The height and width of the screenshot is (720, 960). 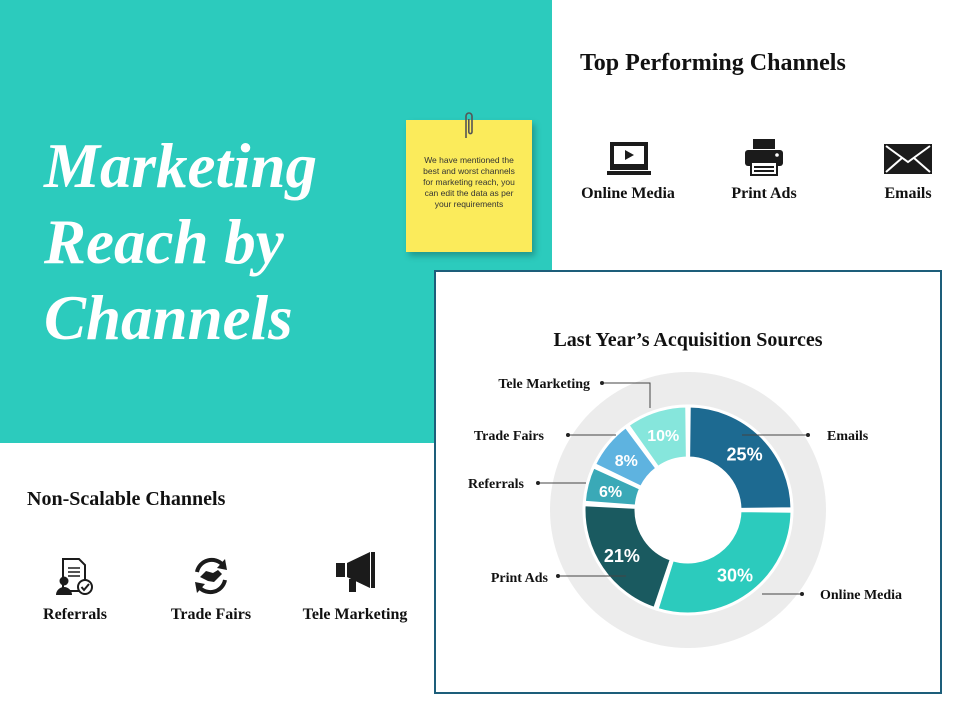 I want to click on channel-label-referrals: Referrals, so click(x=75, y=614).